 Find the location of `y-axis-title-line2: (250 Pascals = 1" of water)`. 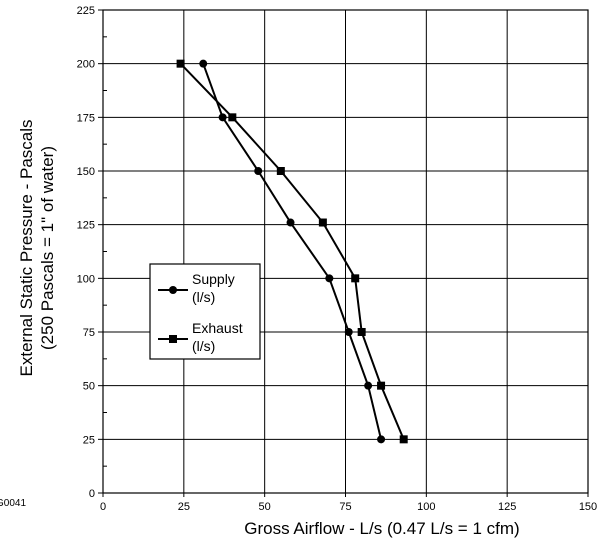

y-axis-title-line2: (250 Pascals = 1" of water) is located at coordinates (47, 248).